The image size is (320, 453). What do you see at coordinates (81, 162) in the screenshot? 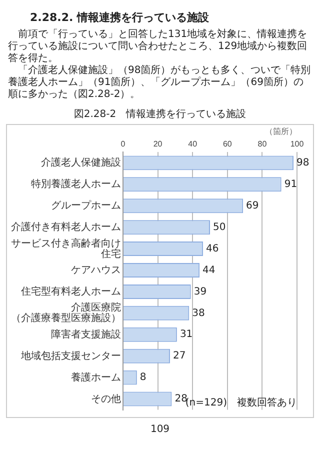
I see `y-tick-label: 介護老人保健施設` at bounding box center [81, 162].